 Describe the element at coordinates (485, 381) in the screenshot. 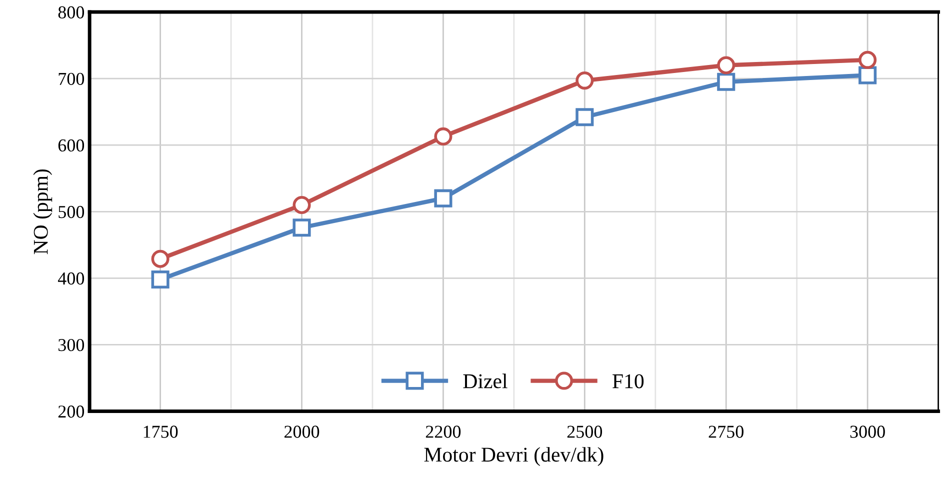

I see `legend-label: Dizel` at that location.